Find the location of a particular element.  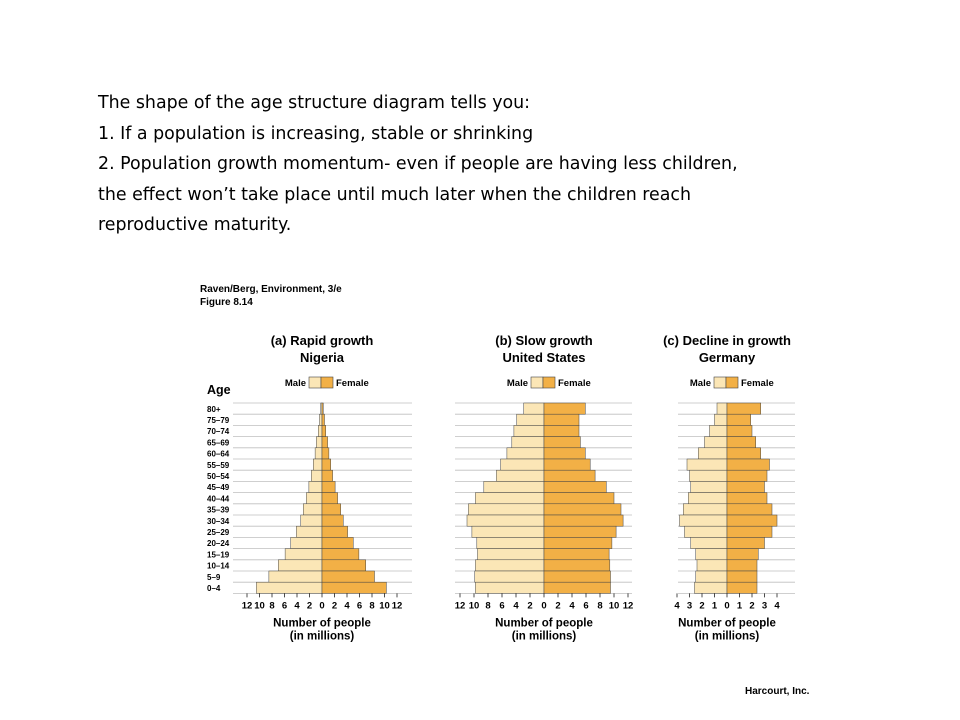

age-tick-label: 0–4 is located at coordinates (214, 588).